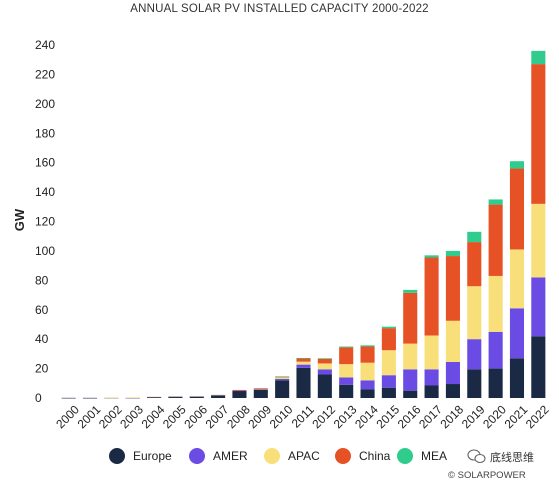 This screenshot has height=487, width=559. What do you see at coordinates (537, 416) in the screenshot?
I see `x-tick-label: 2022` at bounding box center [537, 416].